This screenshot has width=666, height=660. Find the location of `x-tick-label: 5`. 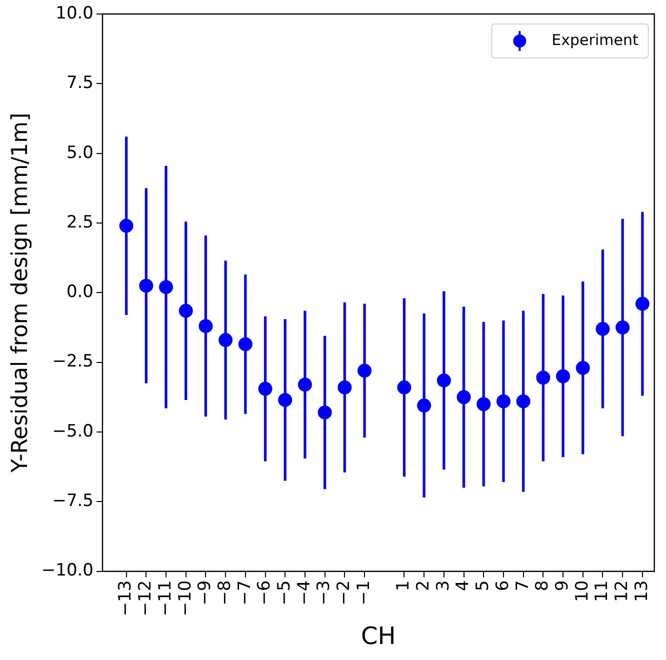

x-tick-label: 5 is located at coordinates (483, 586).